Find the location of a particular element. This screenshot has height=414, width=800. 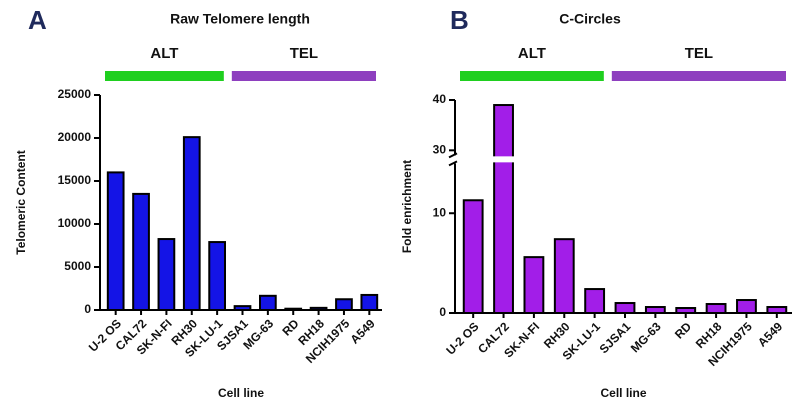

x-tick-label: U-2 OS is located at coordinates (462, 338).